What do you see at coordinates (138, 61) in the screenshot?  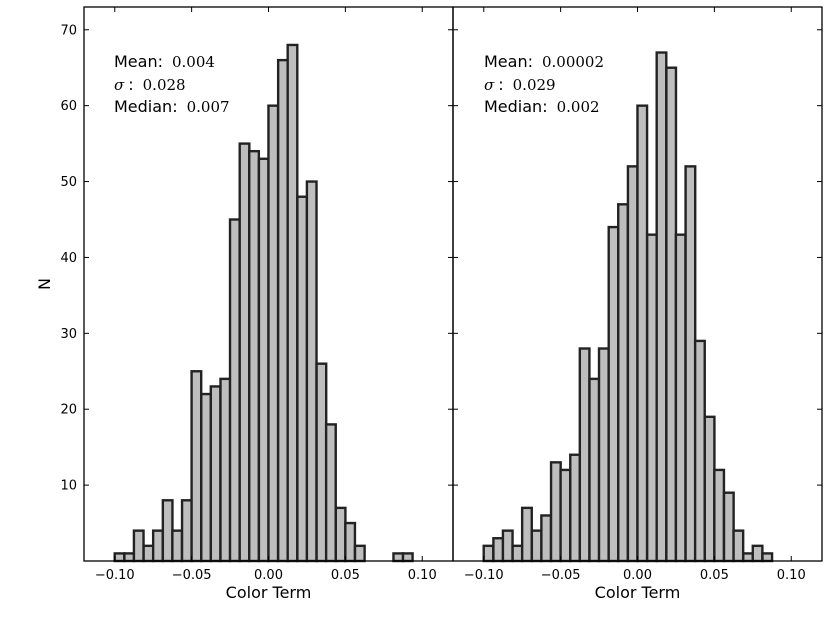 I see `left-mean-label: Mean:` at bounding box center [138, 61].